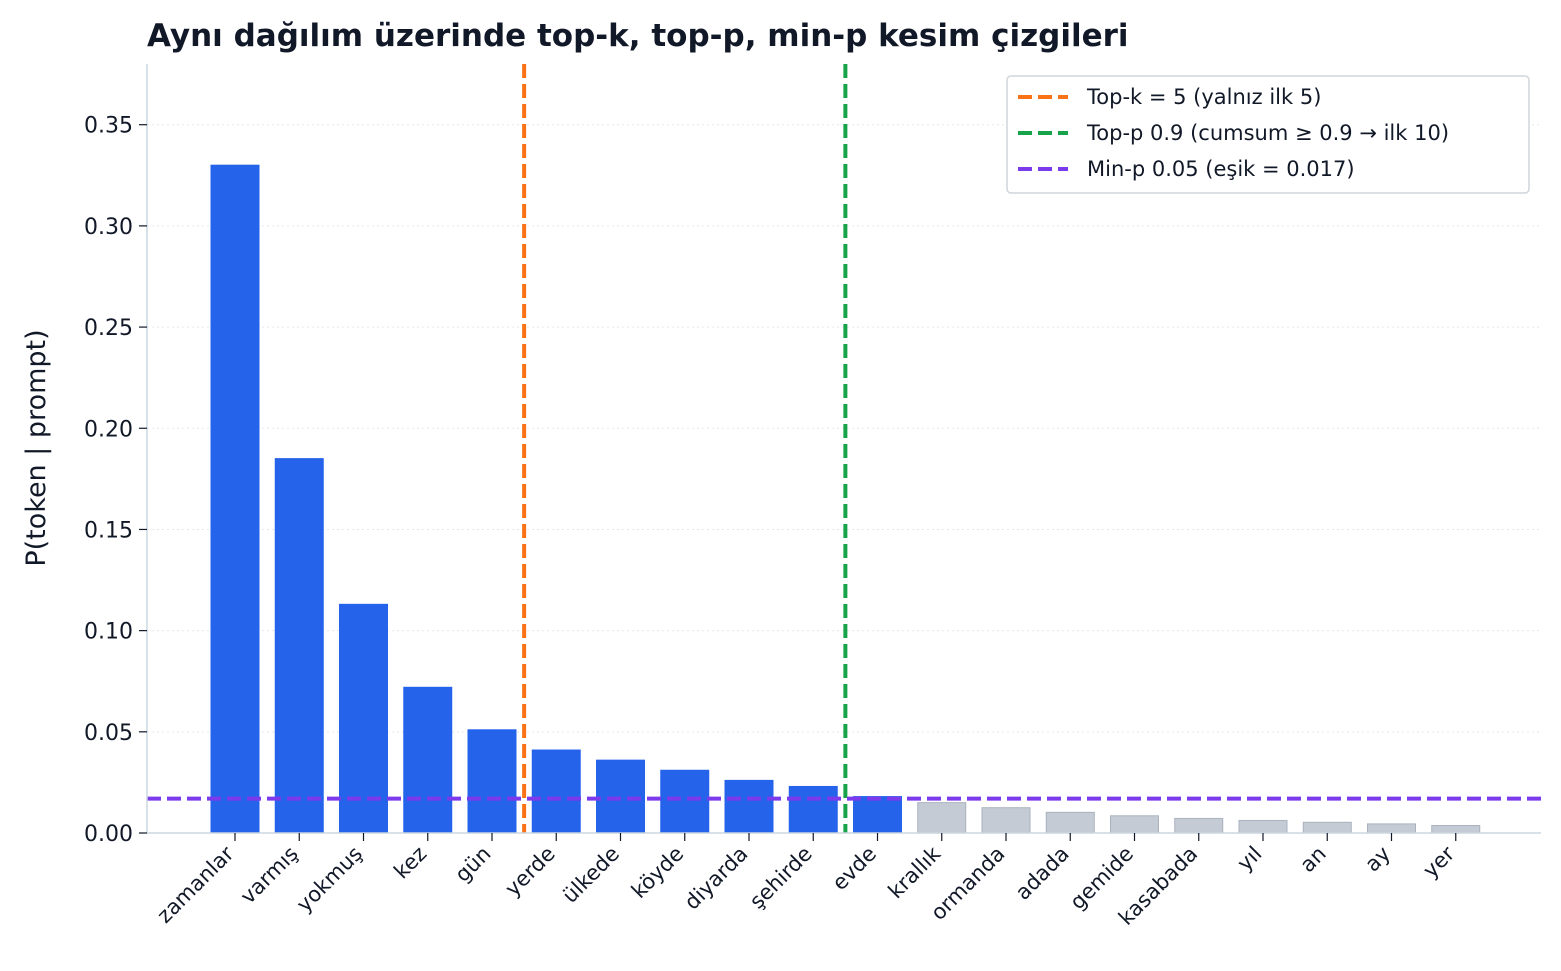 The width and height of the screenshot is (1561, 971). Describe the element at coordinates (1221, 169) in the screenshot. I see `legend-label-2: Min-p 0.05 (eşik = 0.017)` at that location.